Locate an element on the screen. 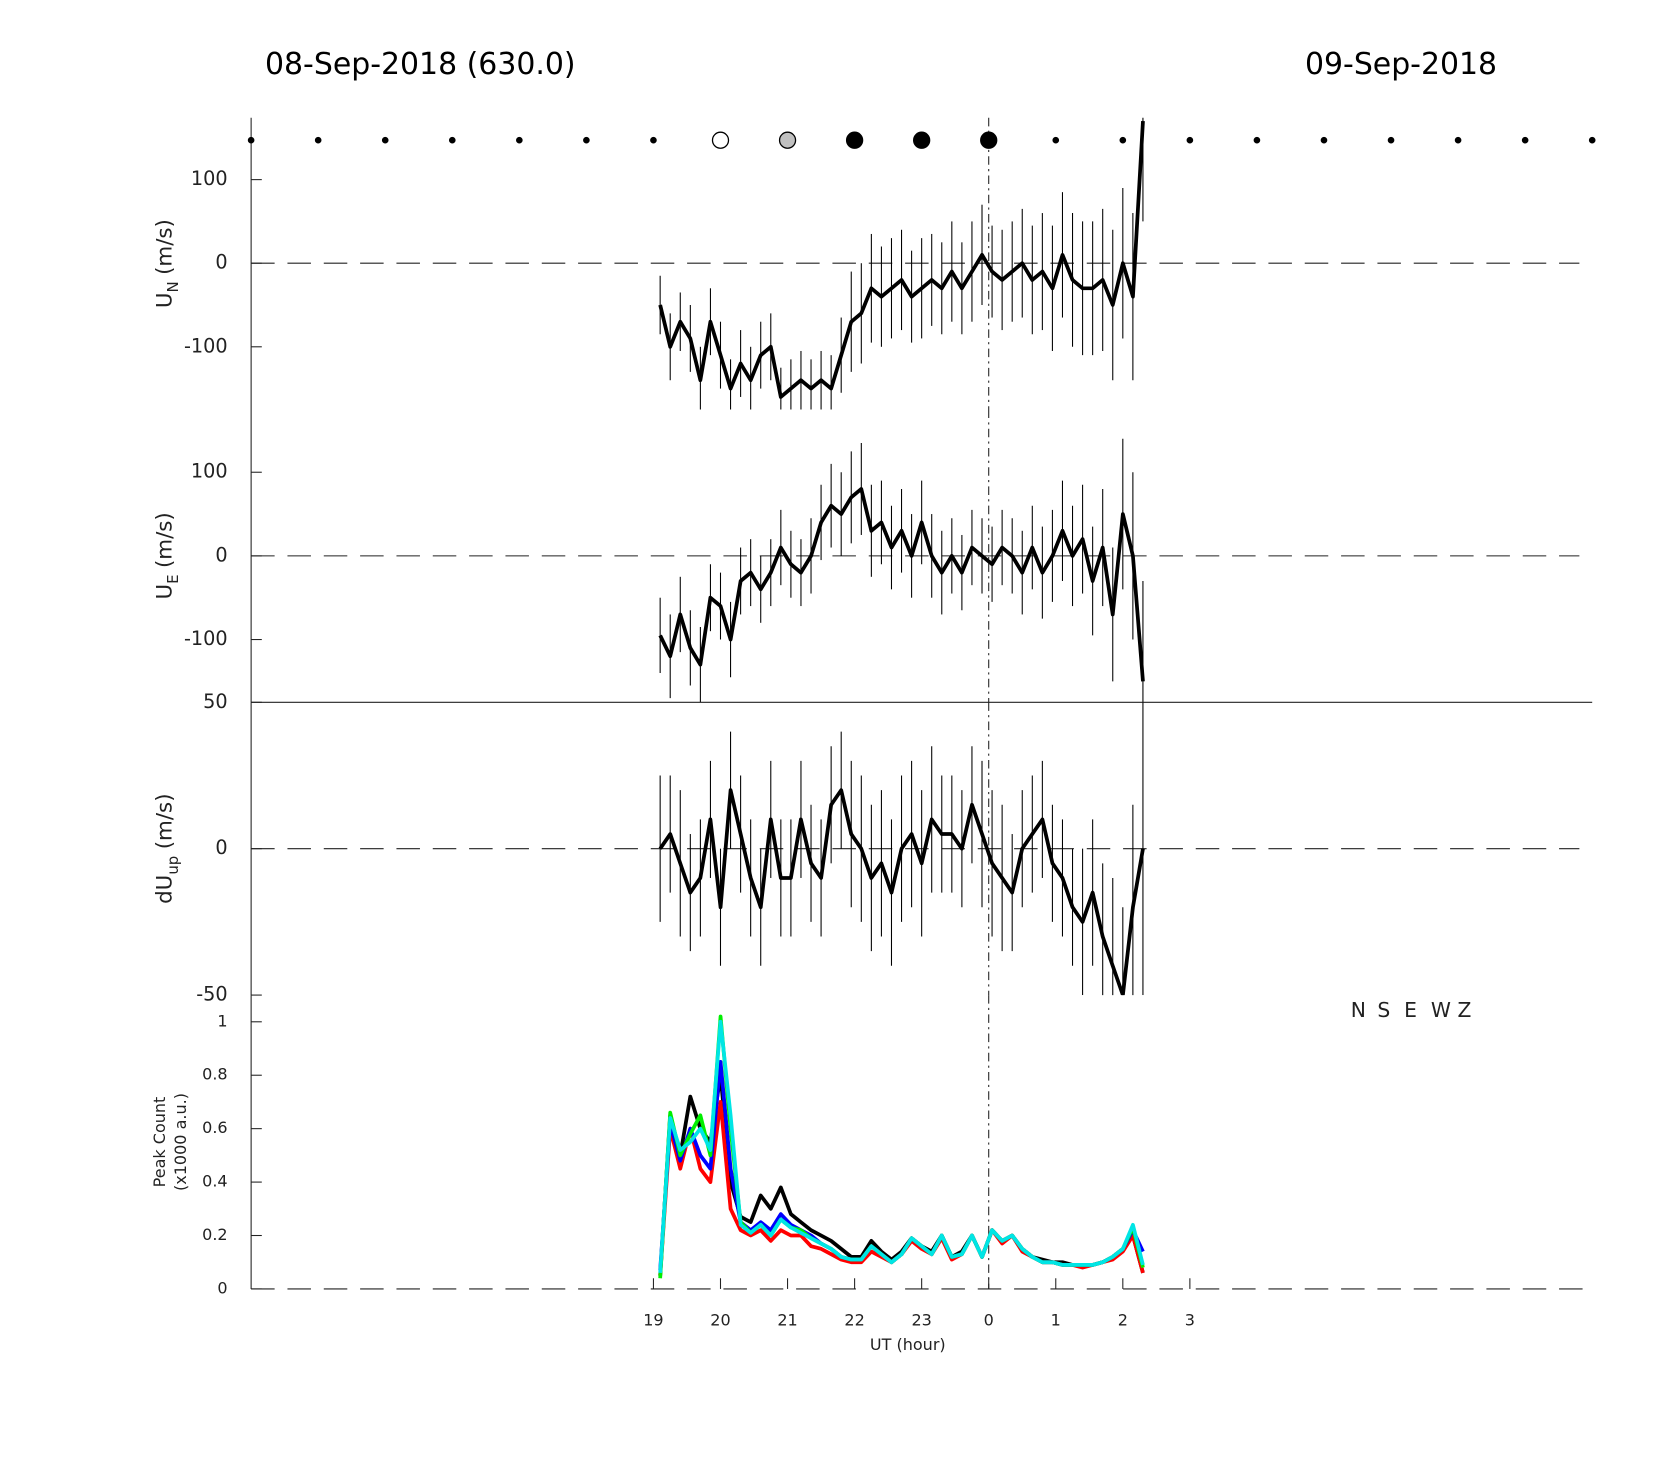 This screenshot has height=1458, width=1667. legend-entry: W is located at coordinates (1441, 1010).